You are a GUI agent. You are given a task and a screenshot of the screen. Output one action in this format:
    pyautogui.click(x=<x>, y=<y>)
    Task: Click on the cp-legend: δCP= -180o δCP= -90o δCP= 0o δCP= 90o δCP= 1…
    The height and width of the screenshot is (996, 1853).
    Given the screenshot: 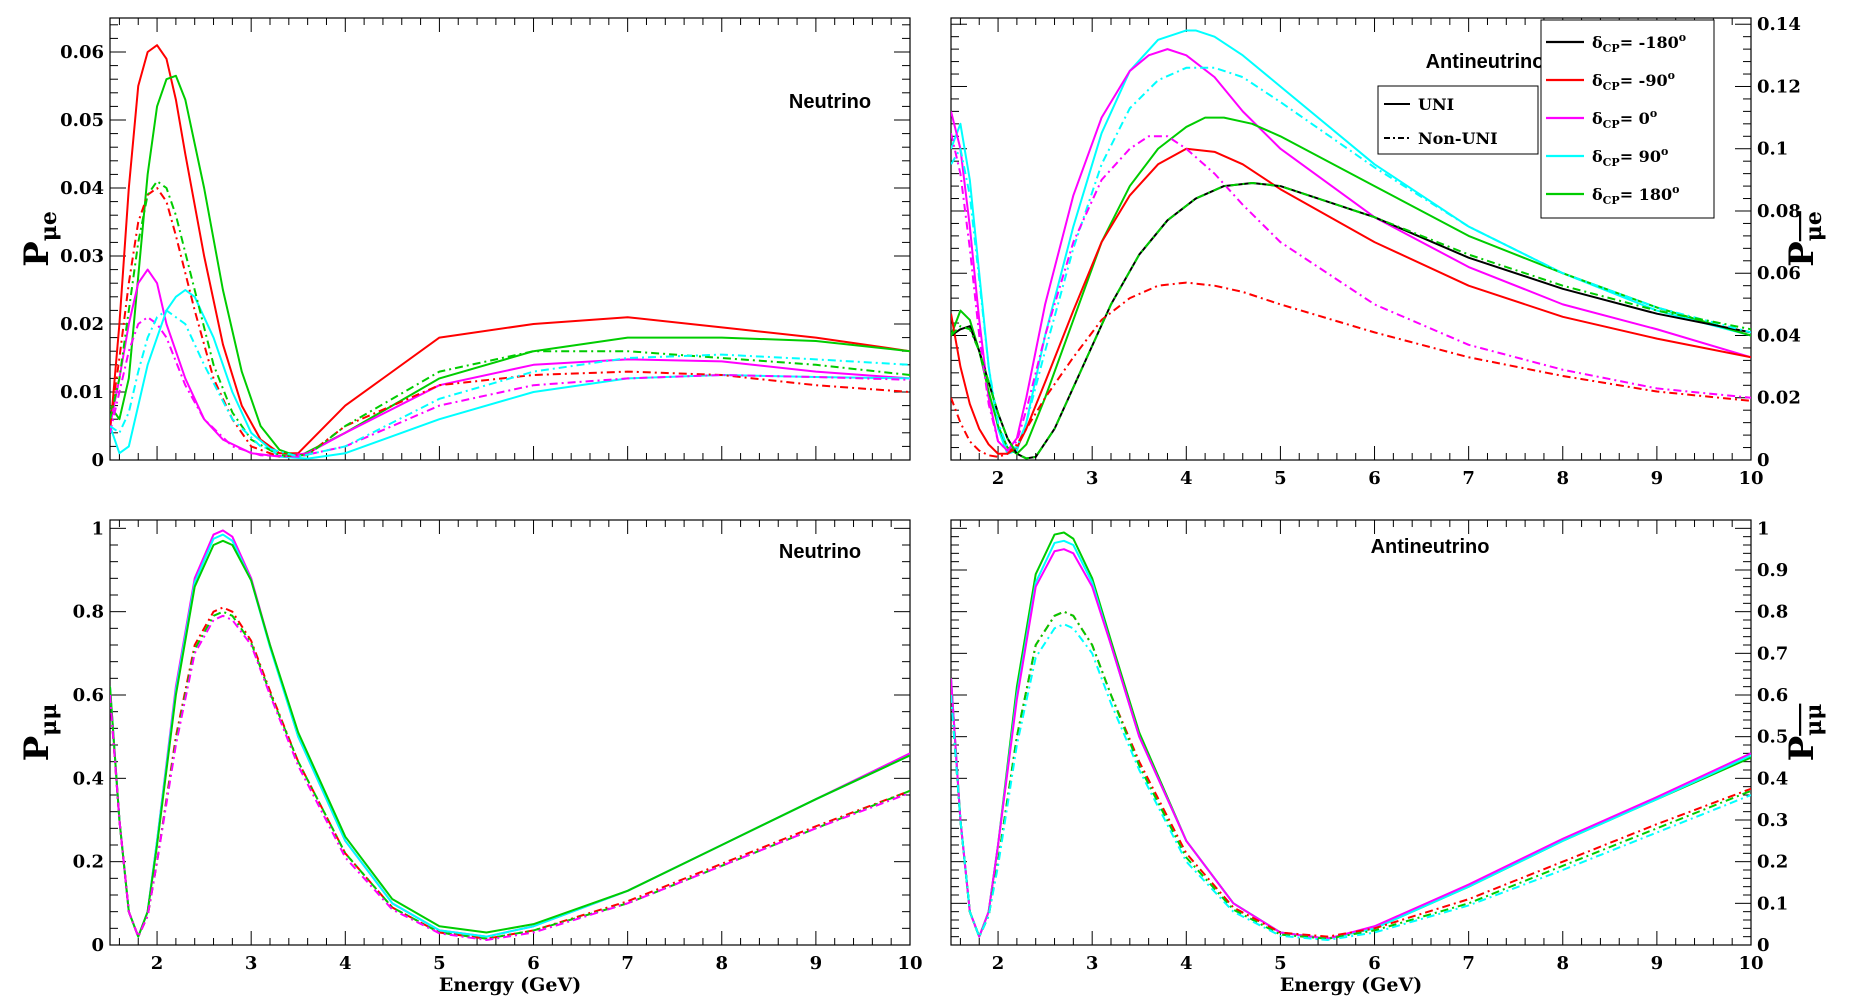 What is the action you would take?
    pyautogui.click(x=1627, y=119)
    